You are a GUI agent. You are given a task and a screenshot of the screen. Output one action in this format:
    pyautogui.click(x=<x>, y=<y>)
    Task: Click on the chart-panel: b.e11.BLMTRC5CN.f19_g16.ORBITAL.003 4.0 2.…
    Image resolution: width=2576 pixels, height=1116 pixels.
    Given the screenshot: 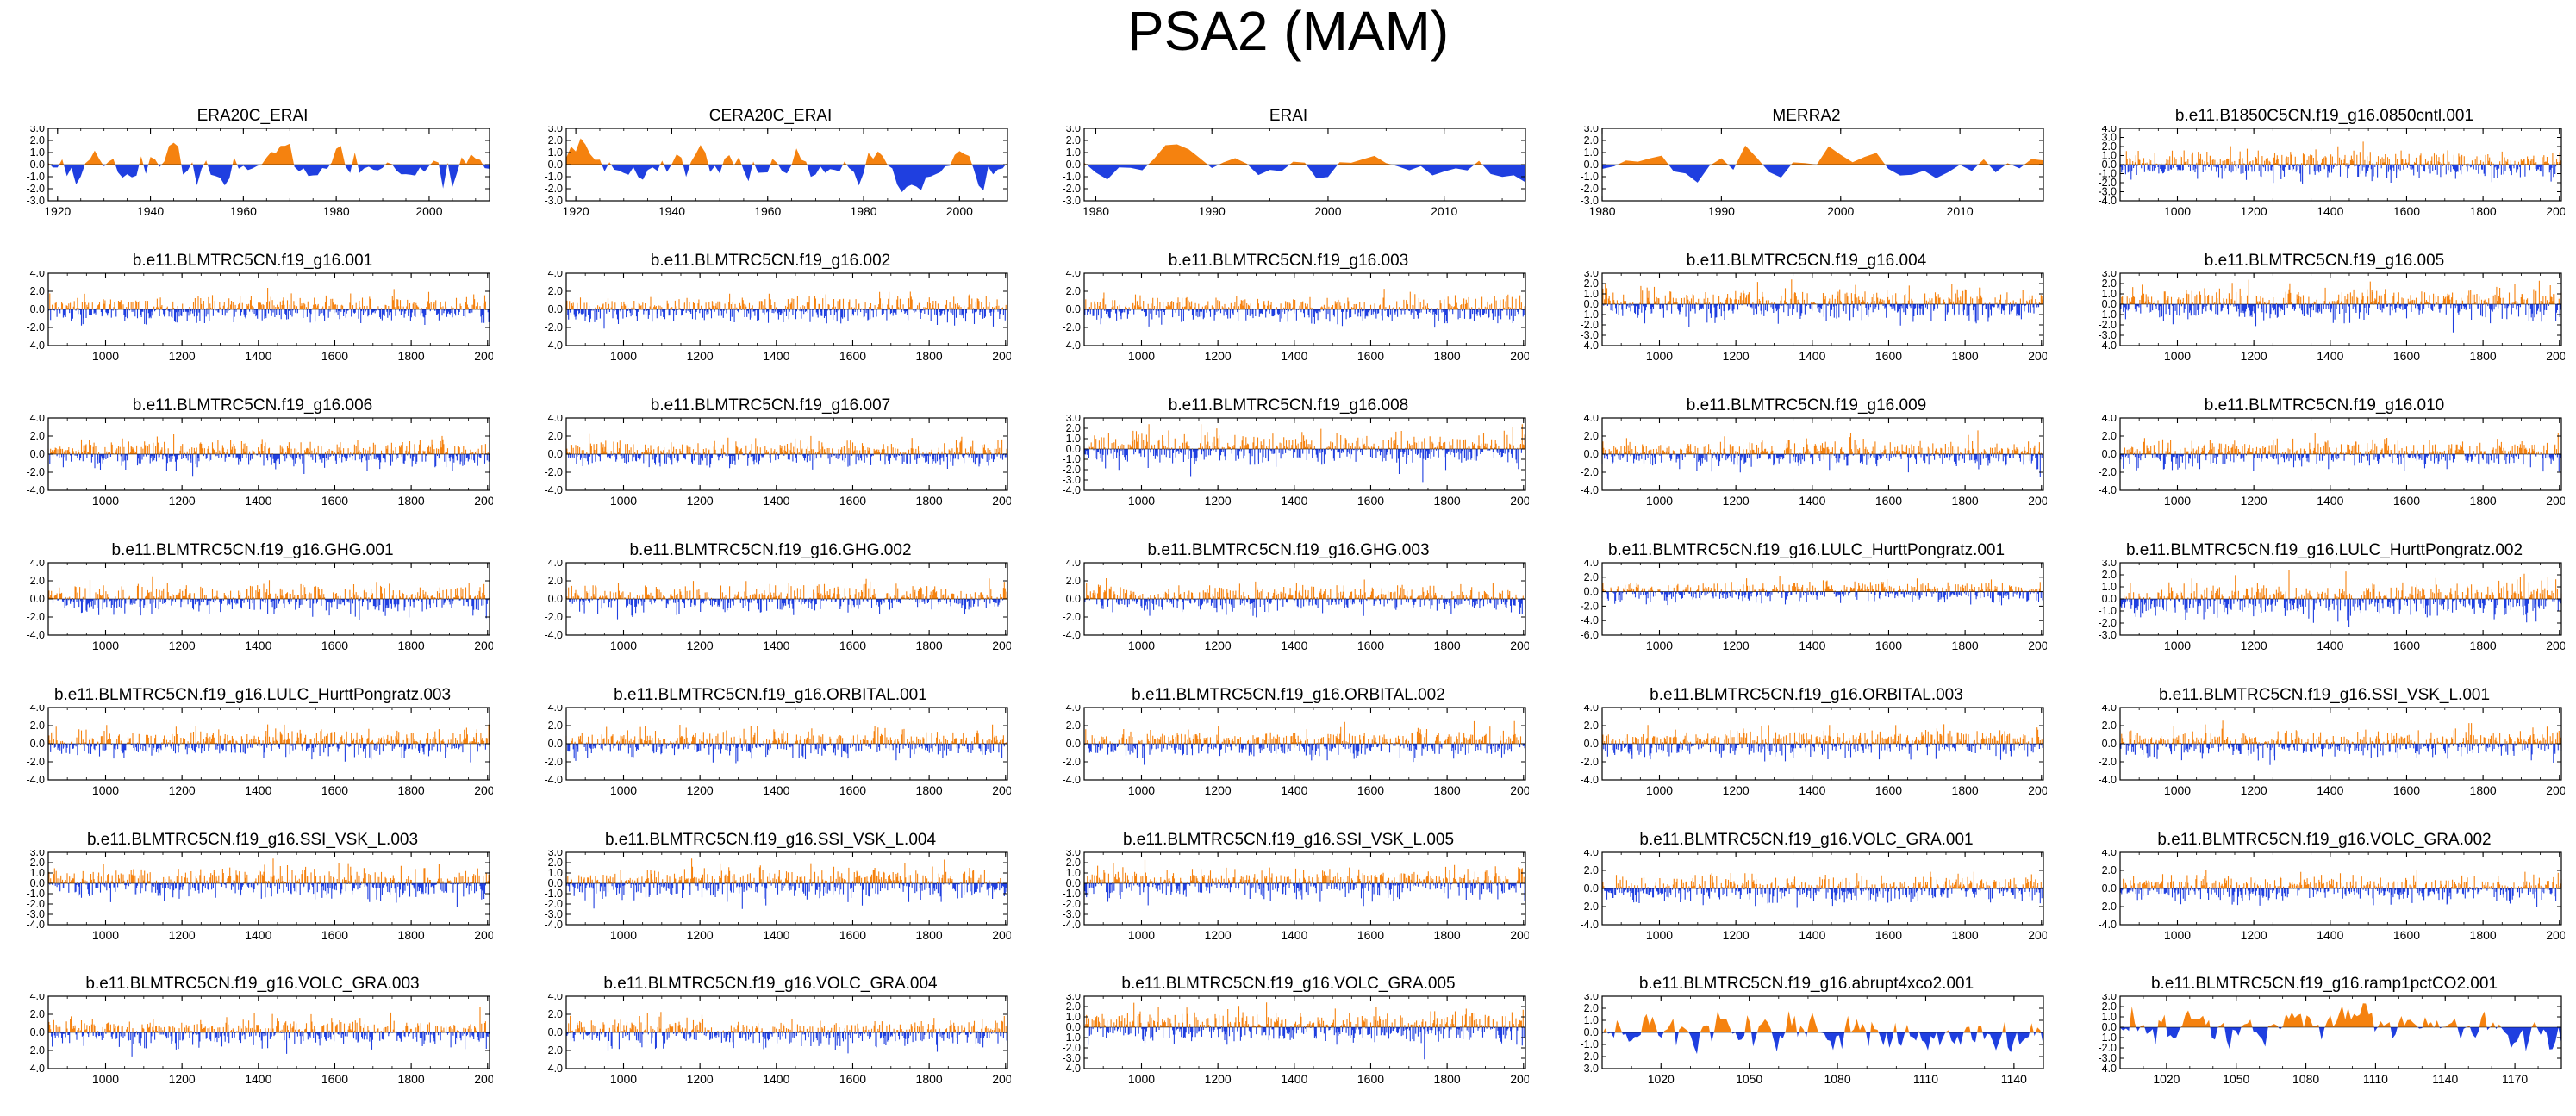 What is the action you would take?
    pyautogui.click(x=1806, y=743)
    